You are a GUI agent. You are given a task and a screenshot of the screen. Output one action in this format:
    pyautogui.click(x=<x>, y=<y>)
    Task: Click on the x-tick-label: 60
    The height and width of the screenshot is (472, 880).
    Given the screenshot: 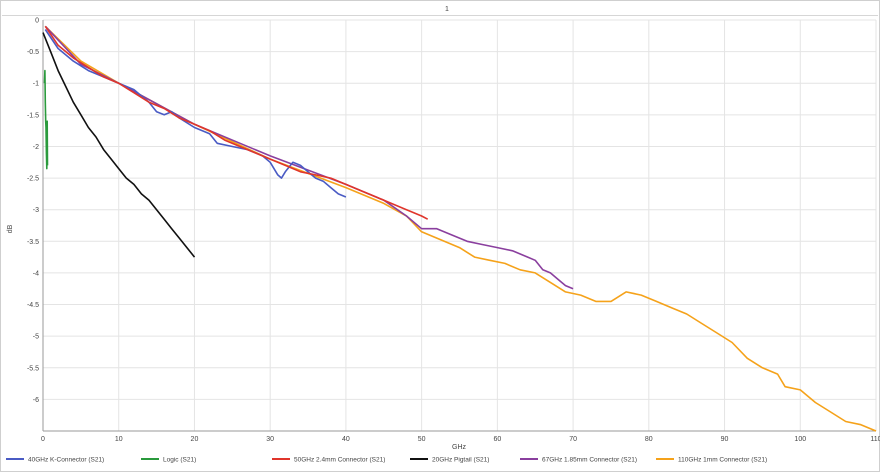 What is the action you would take?
    pyautogui.click(x=497, y=439)
    